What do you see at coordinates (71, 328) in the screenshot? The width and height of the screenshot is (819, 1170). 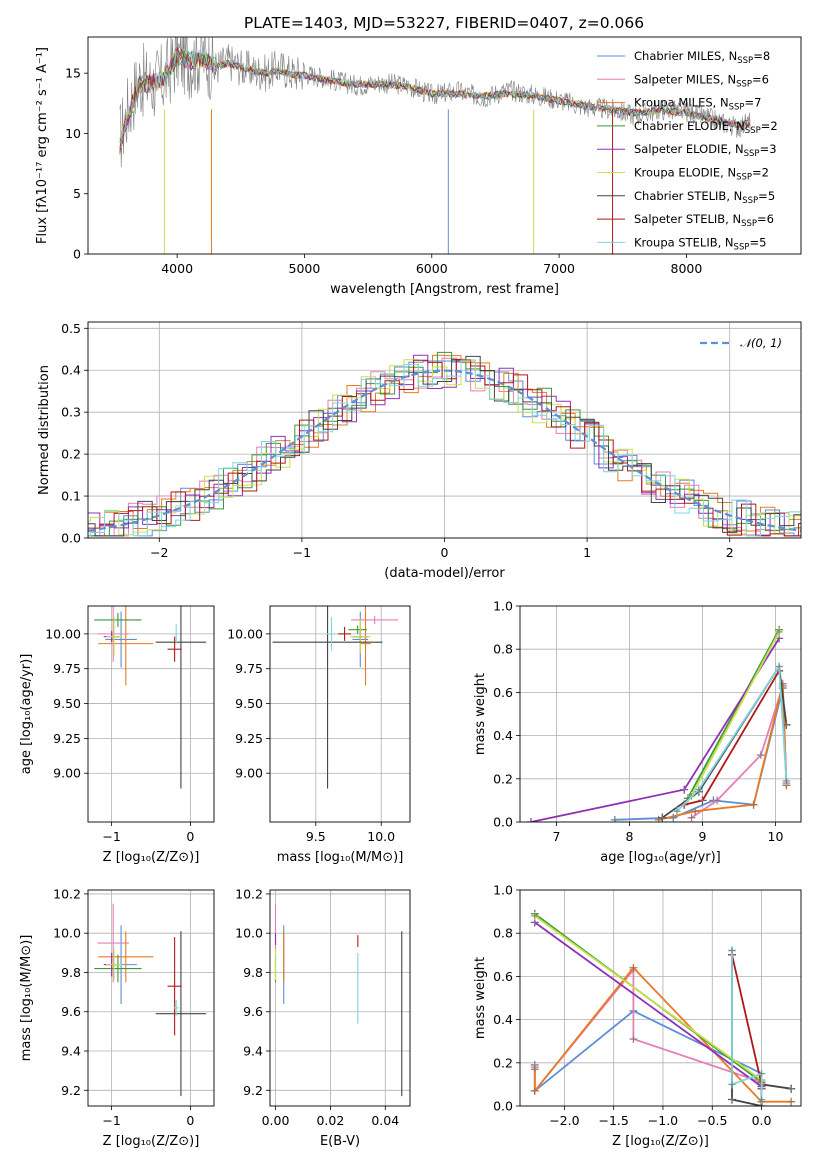 I see `y-tick-label: 0.5` at bounding box center [71, 328].